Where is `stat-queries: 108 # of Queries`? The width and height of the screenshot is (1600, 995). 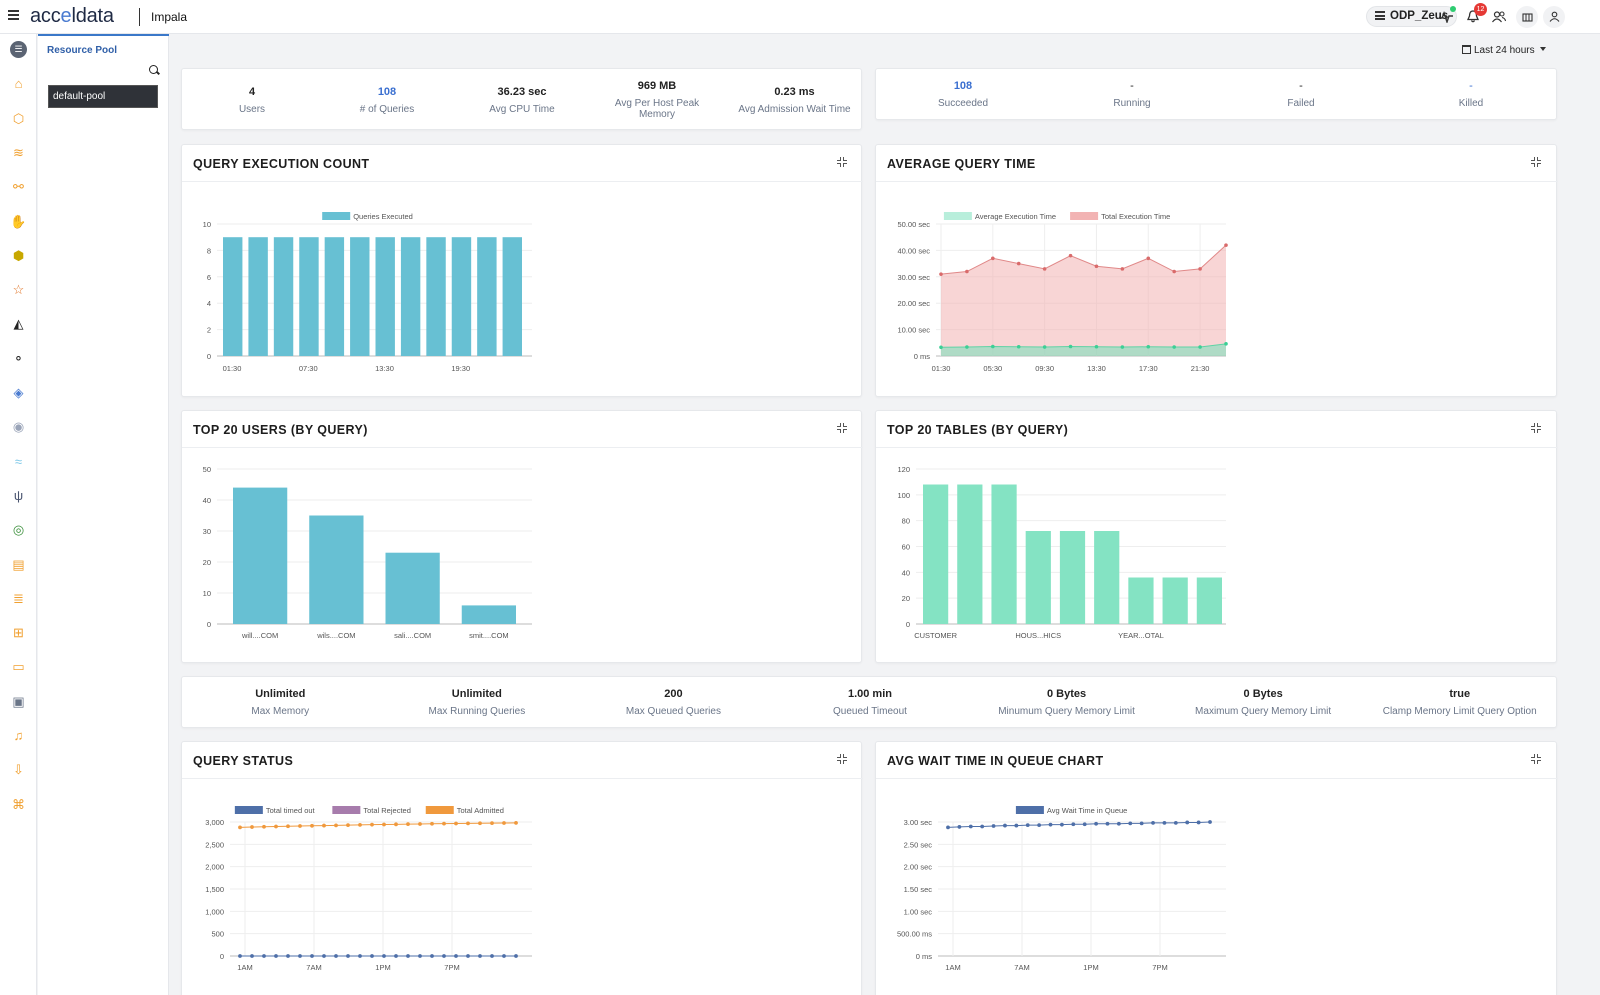
stat-queries: 108 # of Queries is located at coordinates (387, 100).